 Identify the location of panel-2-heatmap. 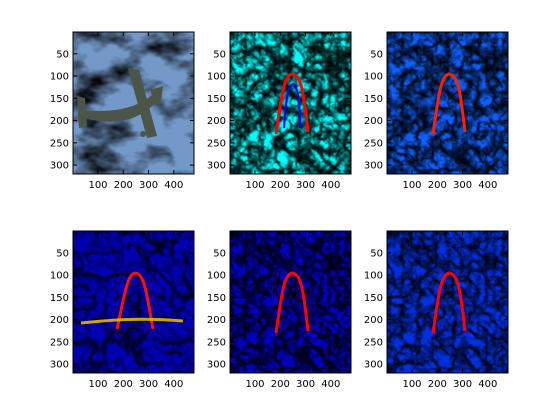
(290, 103).